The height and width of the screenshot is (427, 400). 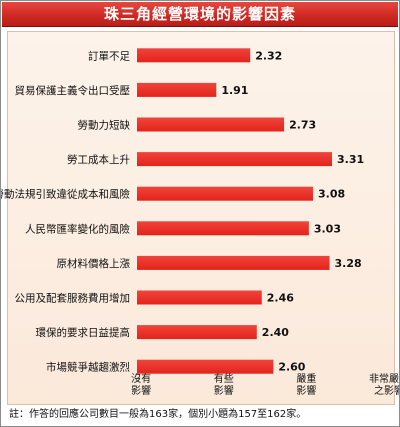 I want to click on value-label: 2.60, so click(x=291, y=367).